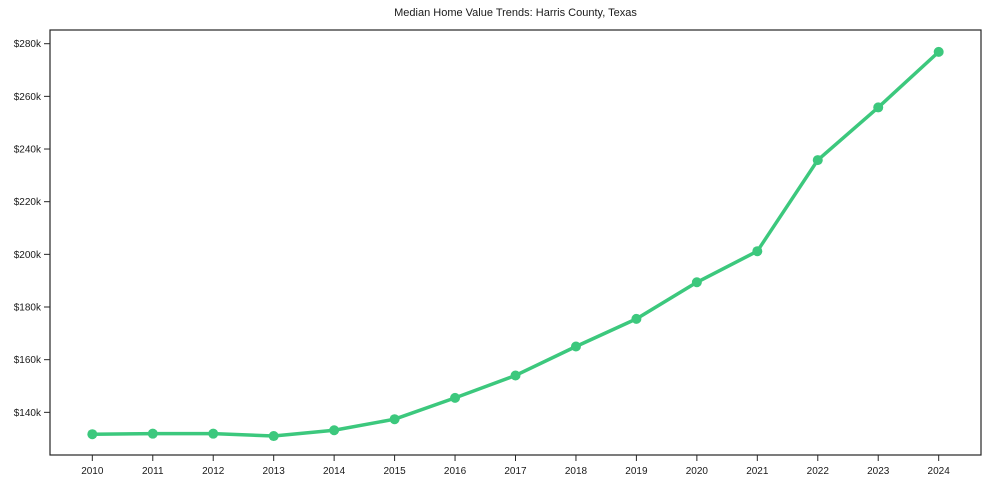 This screenshot has width=989, height=490. I want to click on x-axis-tick-label: 2016, so click(455, 471).